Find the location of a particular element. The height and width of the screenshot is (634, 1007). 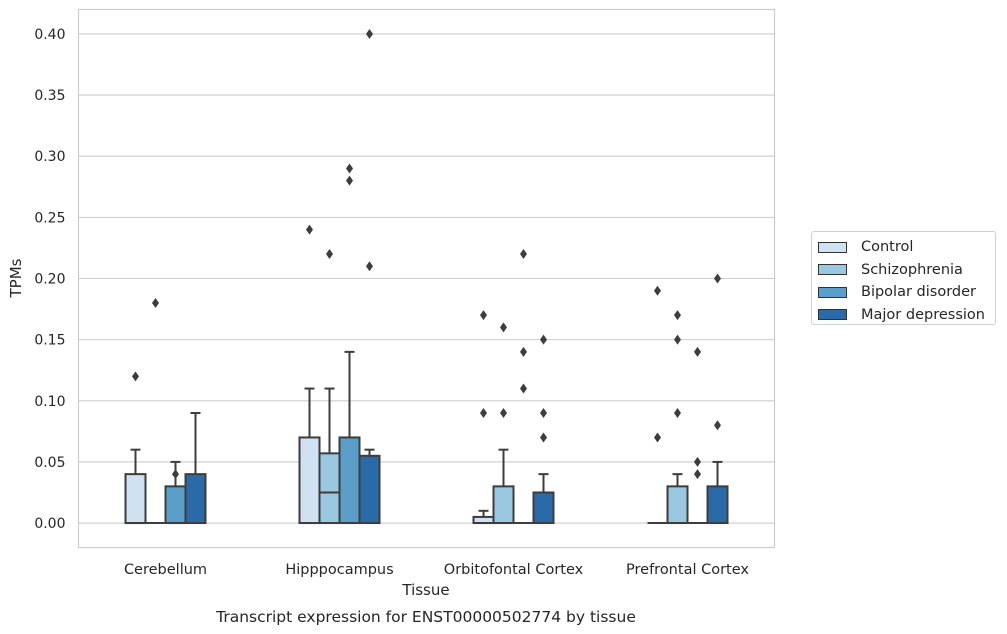

x-tick-label: Cerebellum is located at coordinates (165, 570).